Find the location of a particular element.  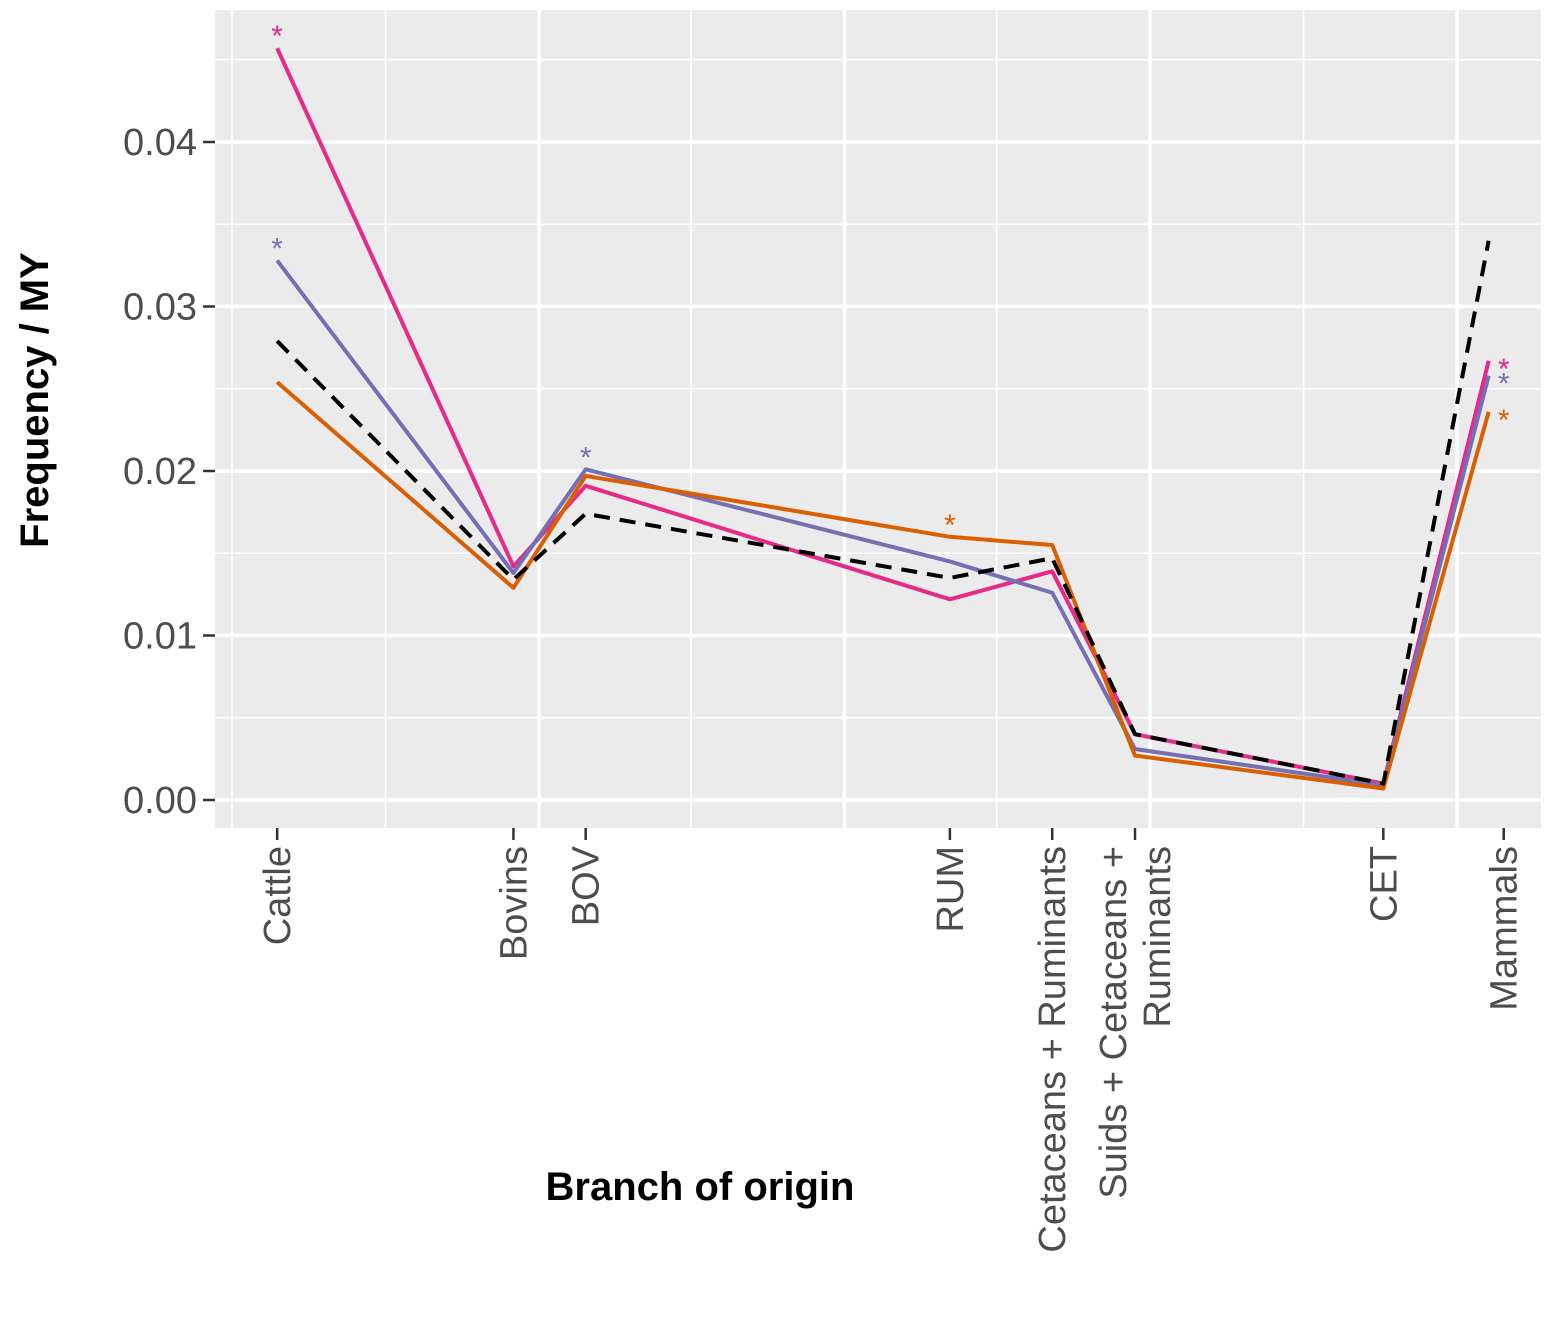

x-tick-label: Cetaceans + Ruminants is located at coordinates (1053, 1049).